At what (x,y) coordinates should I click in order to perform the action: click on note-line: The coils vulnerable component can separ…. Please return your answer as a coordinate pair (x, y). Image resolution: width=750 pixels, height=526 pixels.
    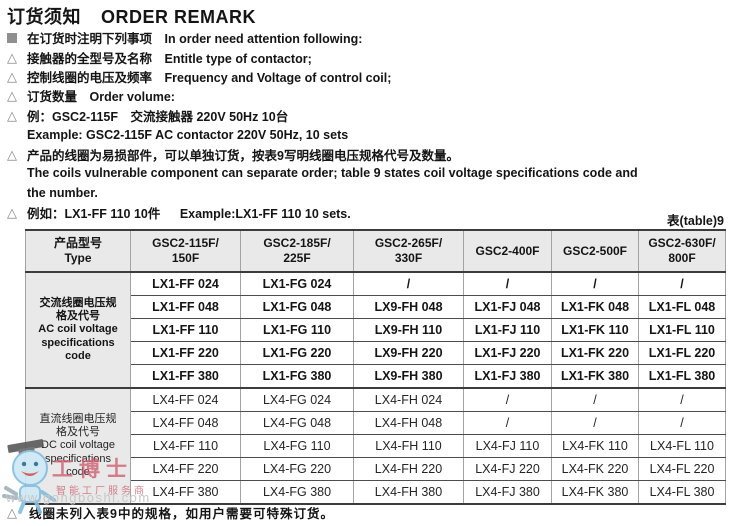
    Looking at the image, I should click on (322, 173).